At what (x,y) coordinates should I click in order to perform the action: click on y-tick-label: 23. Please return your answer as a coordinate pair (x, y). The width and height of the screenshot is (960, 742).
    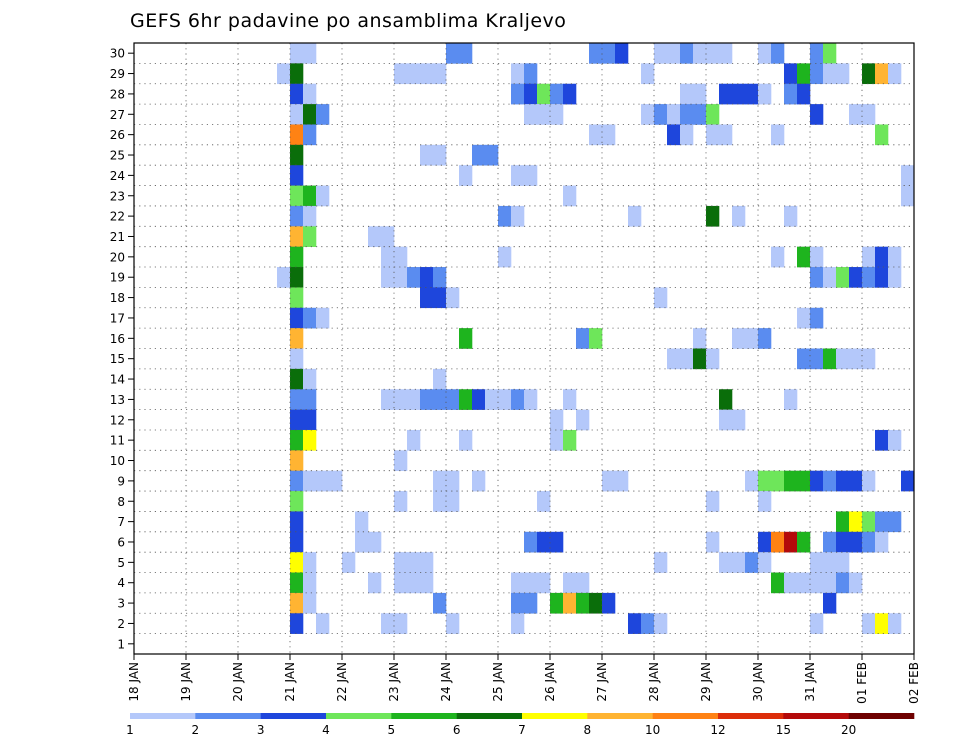
    Looking at the image, I should click on (117, 196).